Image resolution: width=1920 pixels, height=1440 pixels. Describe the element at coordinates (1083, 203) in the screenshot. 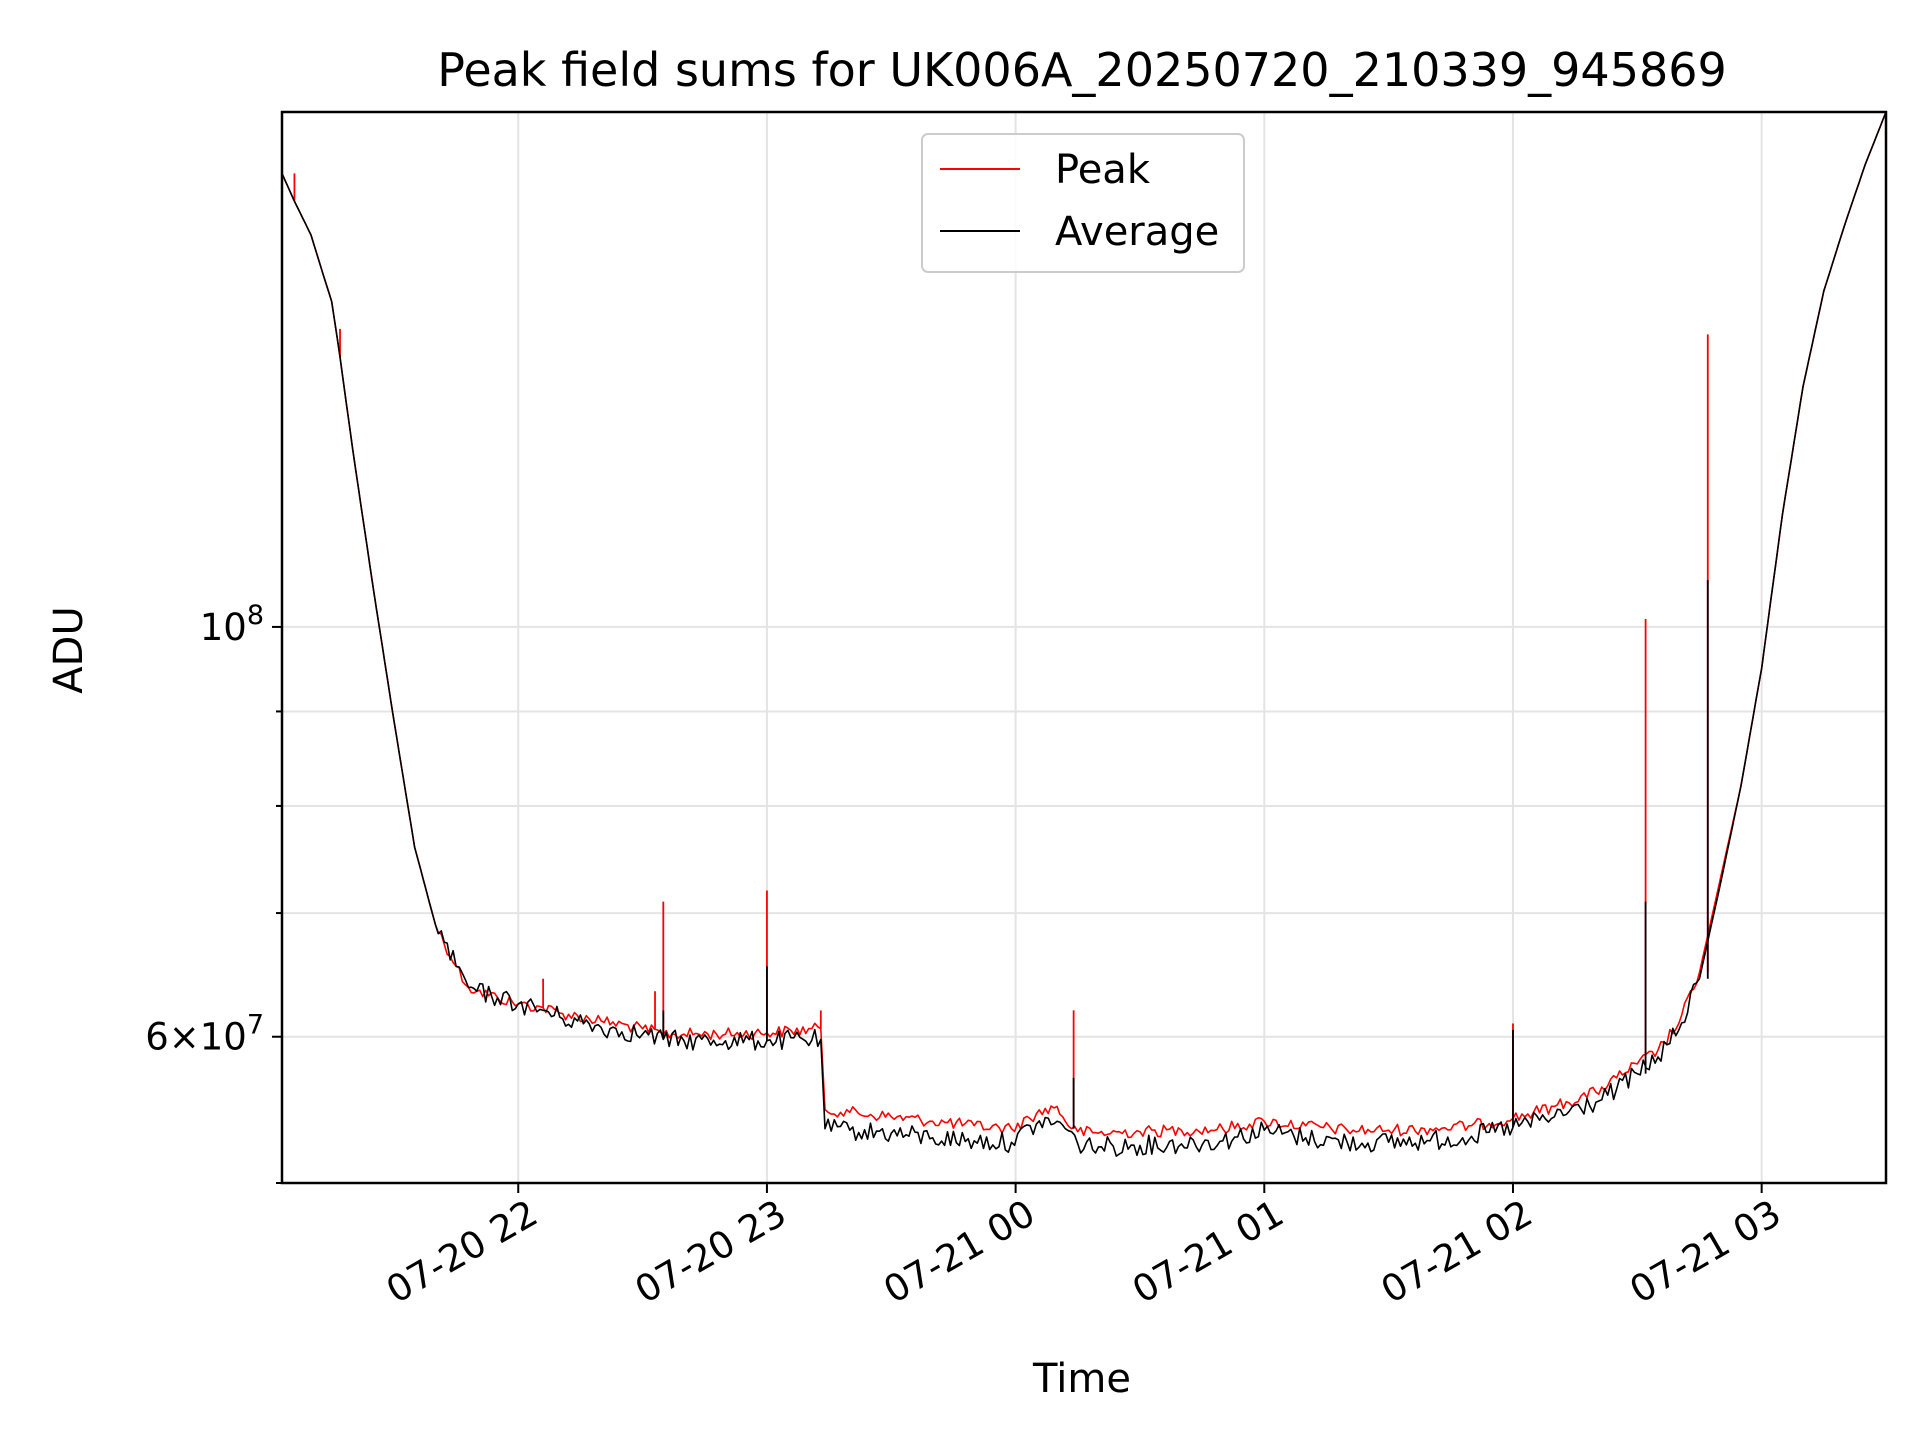

I see `legend: Peak Average` at that location.